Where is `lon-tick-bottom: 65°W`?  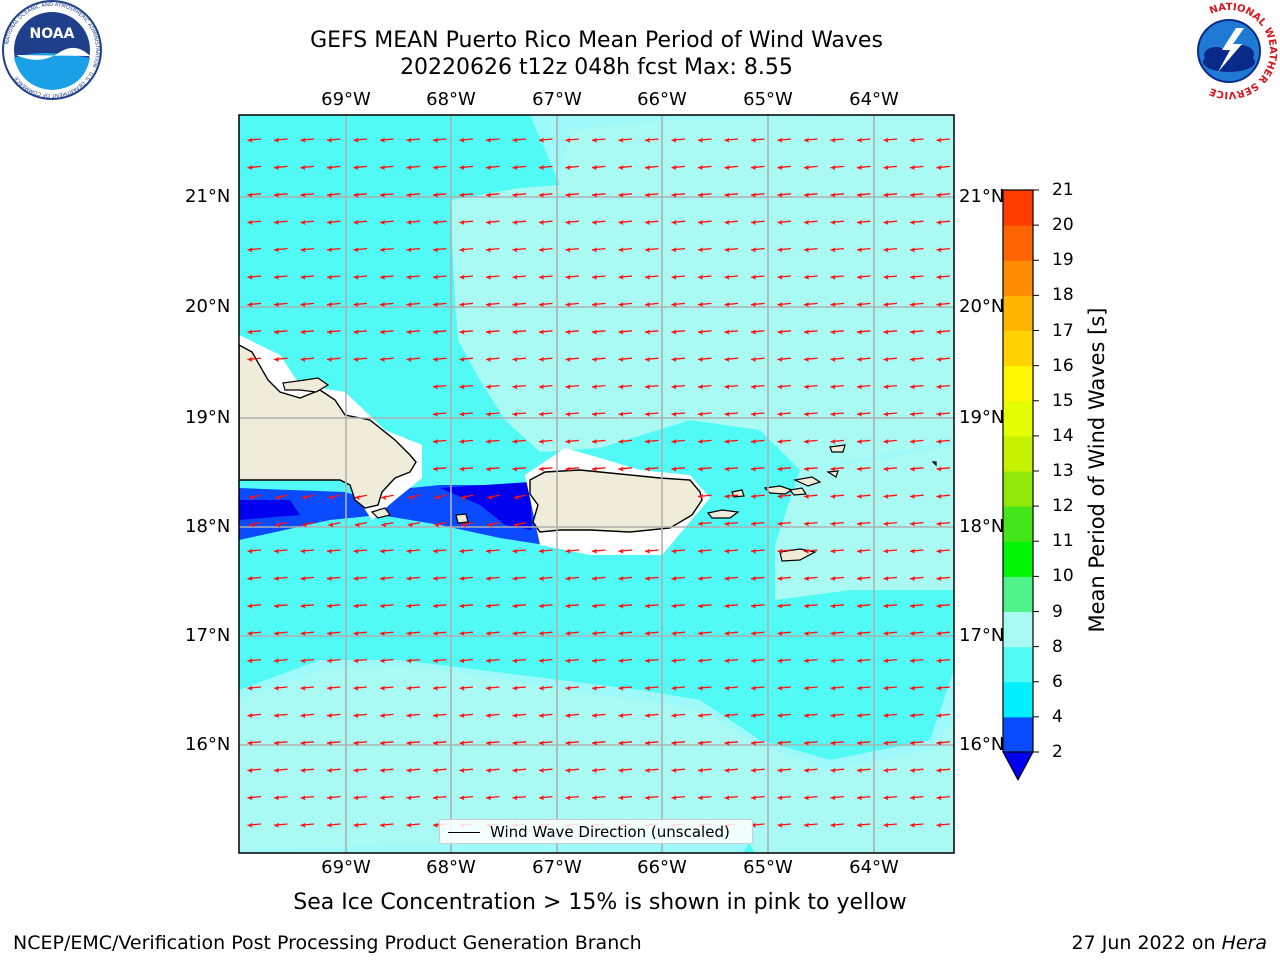
lon-tick-bottom: 65°W is located at coordinates (768, 867).